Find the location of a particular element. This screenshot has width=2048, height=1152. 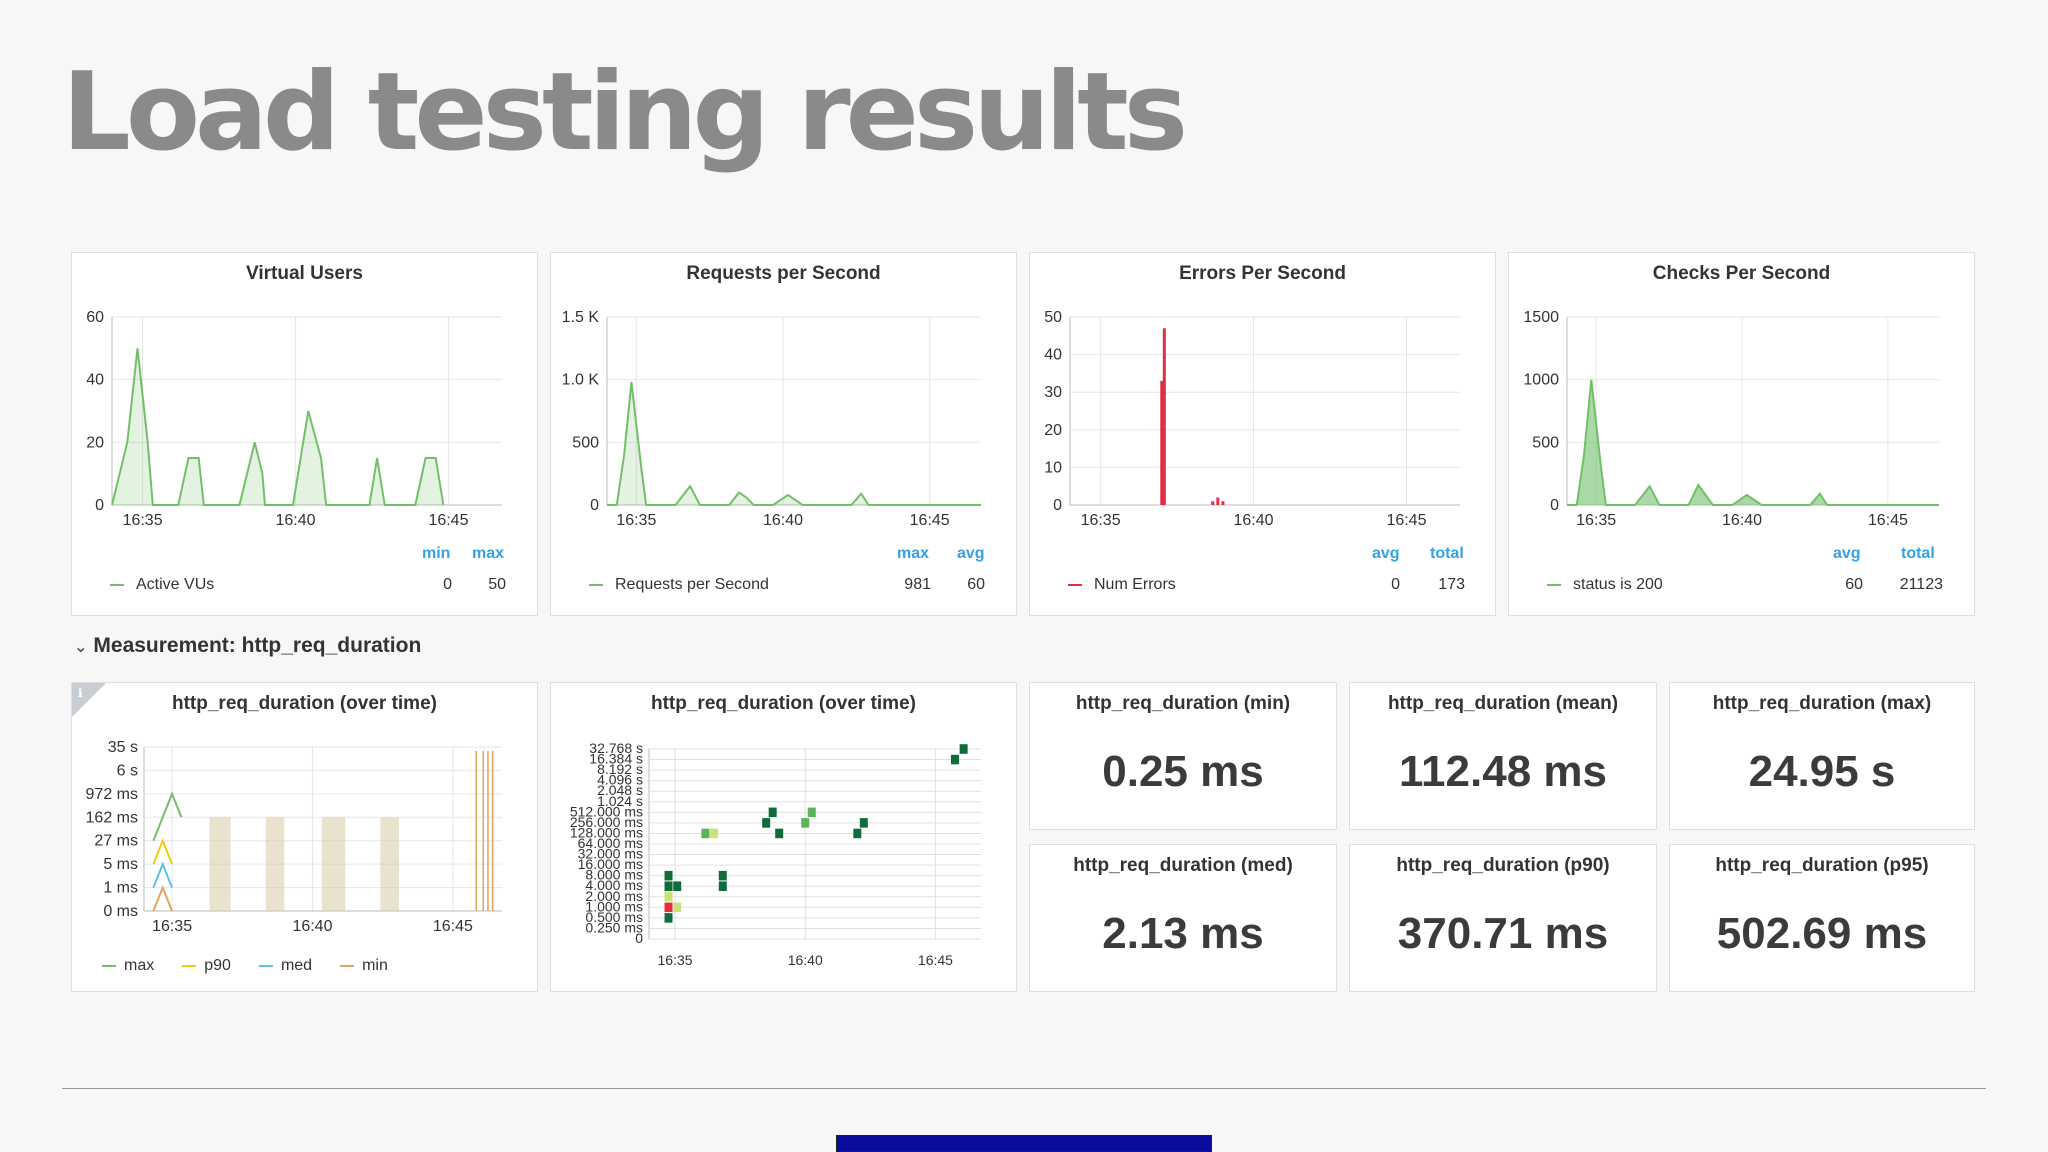

legend-value-avg: 60 is located at coordinates (1854, 584).